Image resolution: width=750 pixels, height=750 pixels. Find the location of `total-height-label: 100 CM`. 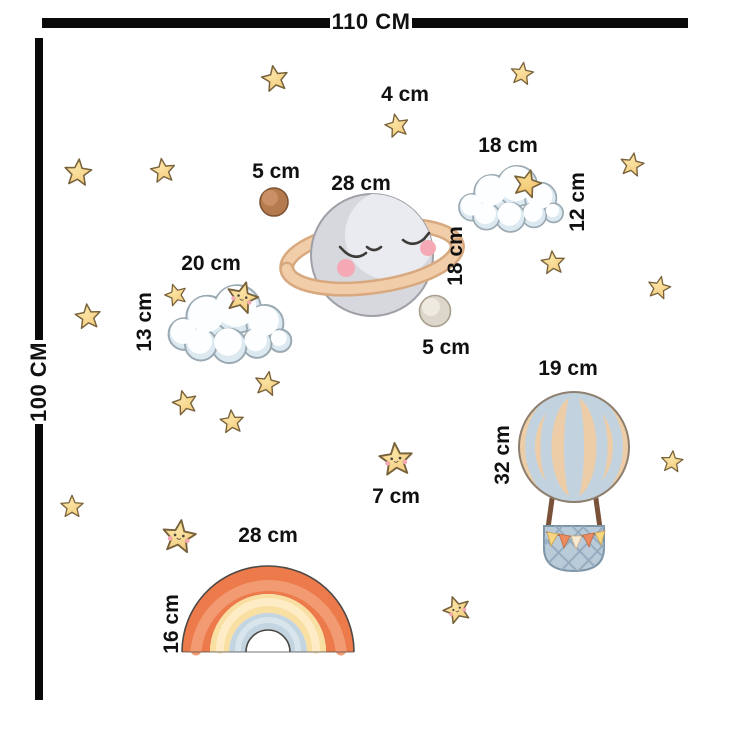

total-height-label: 100 CM is located at coordinates (38, 382).